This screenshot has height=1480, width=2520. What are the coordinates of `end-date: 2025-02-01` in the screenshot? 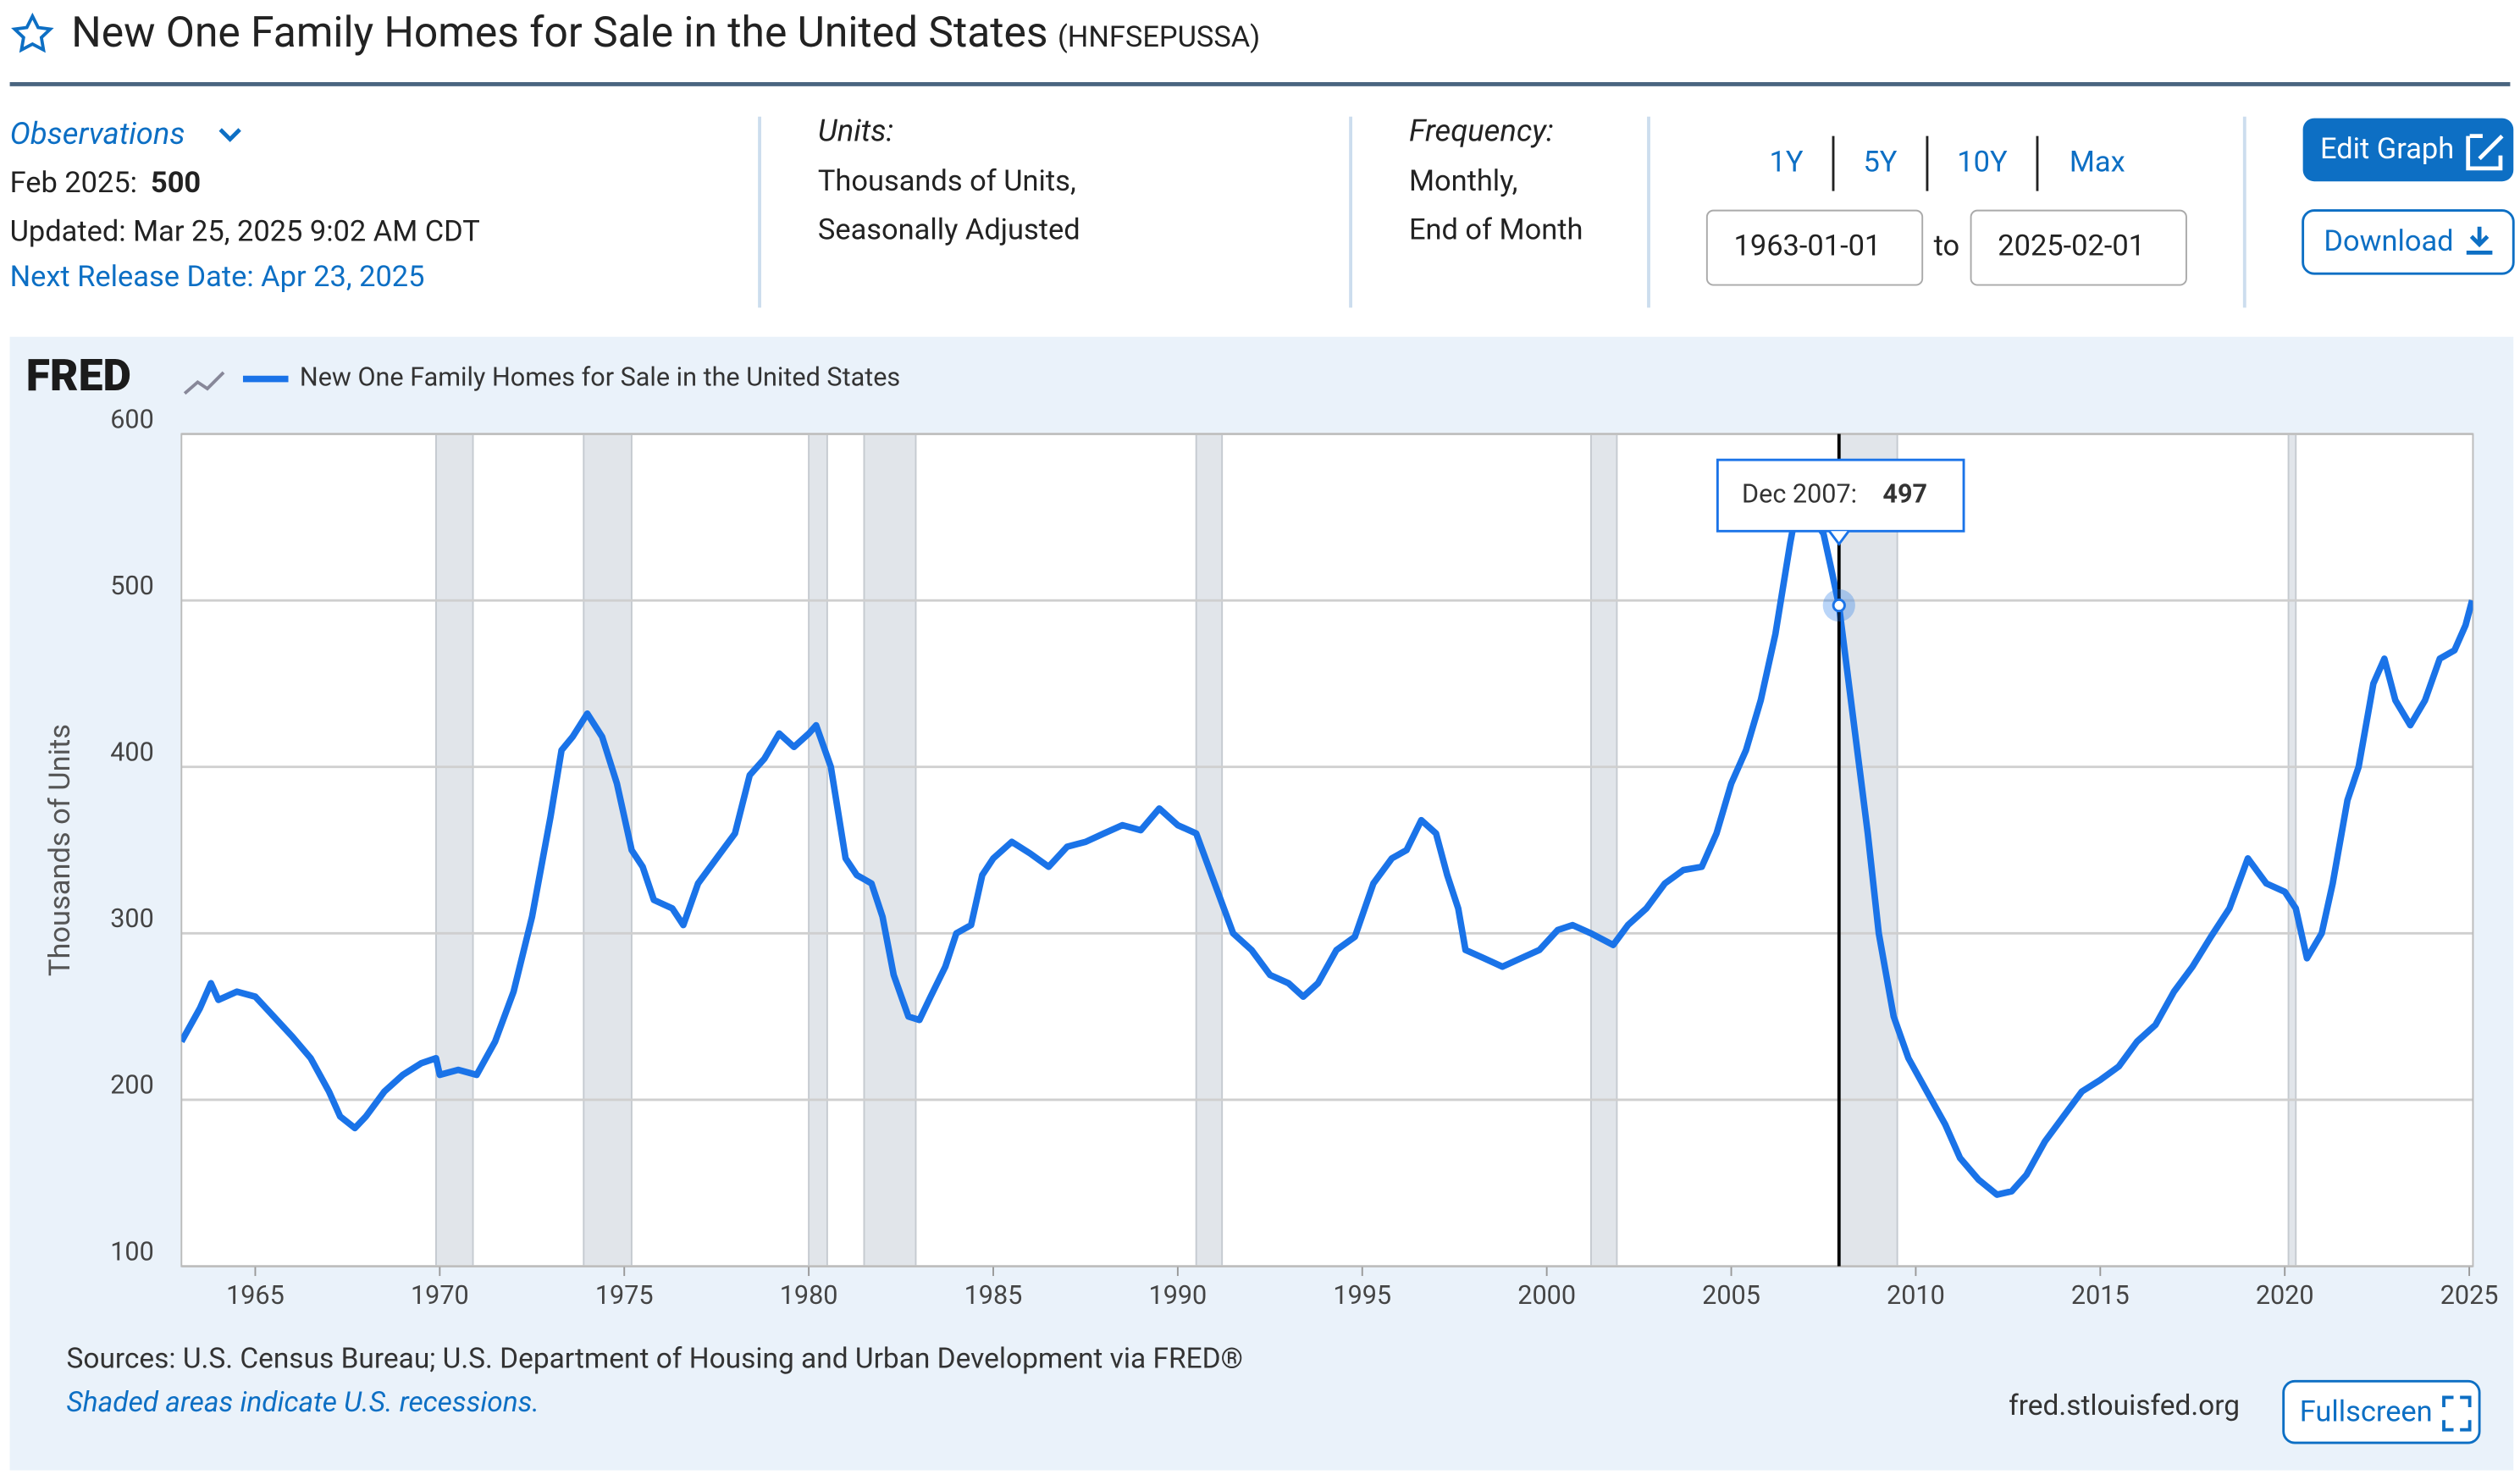 It's located at (2071, 246).